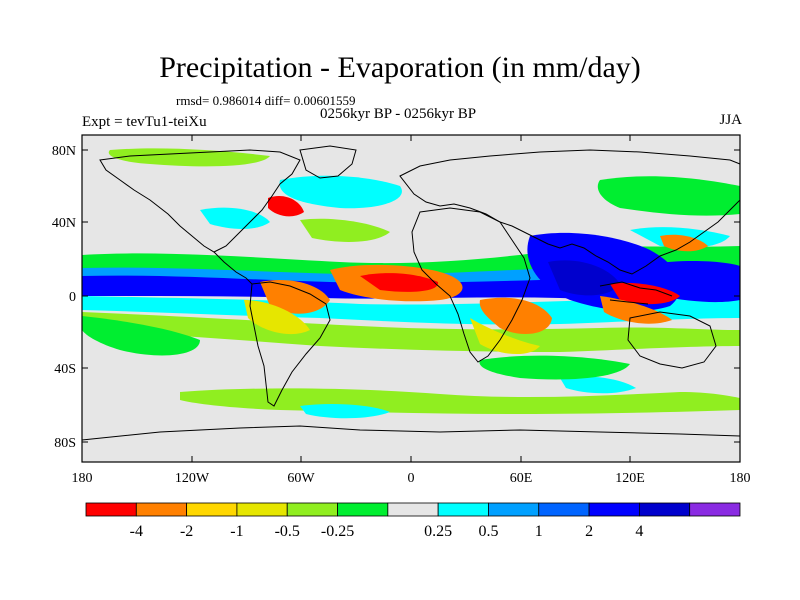  What do you see at coordinates (471, 285) in the screenshot?
I see `coast-africa` at bounding box center [471, 285].